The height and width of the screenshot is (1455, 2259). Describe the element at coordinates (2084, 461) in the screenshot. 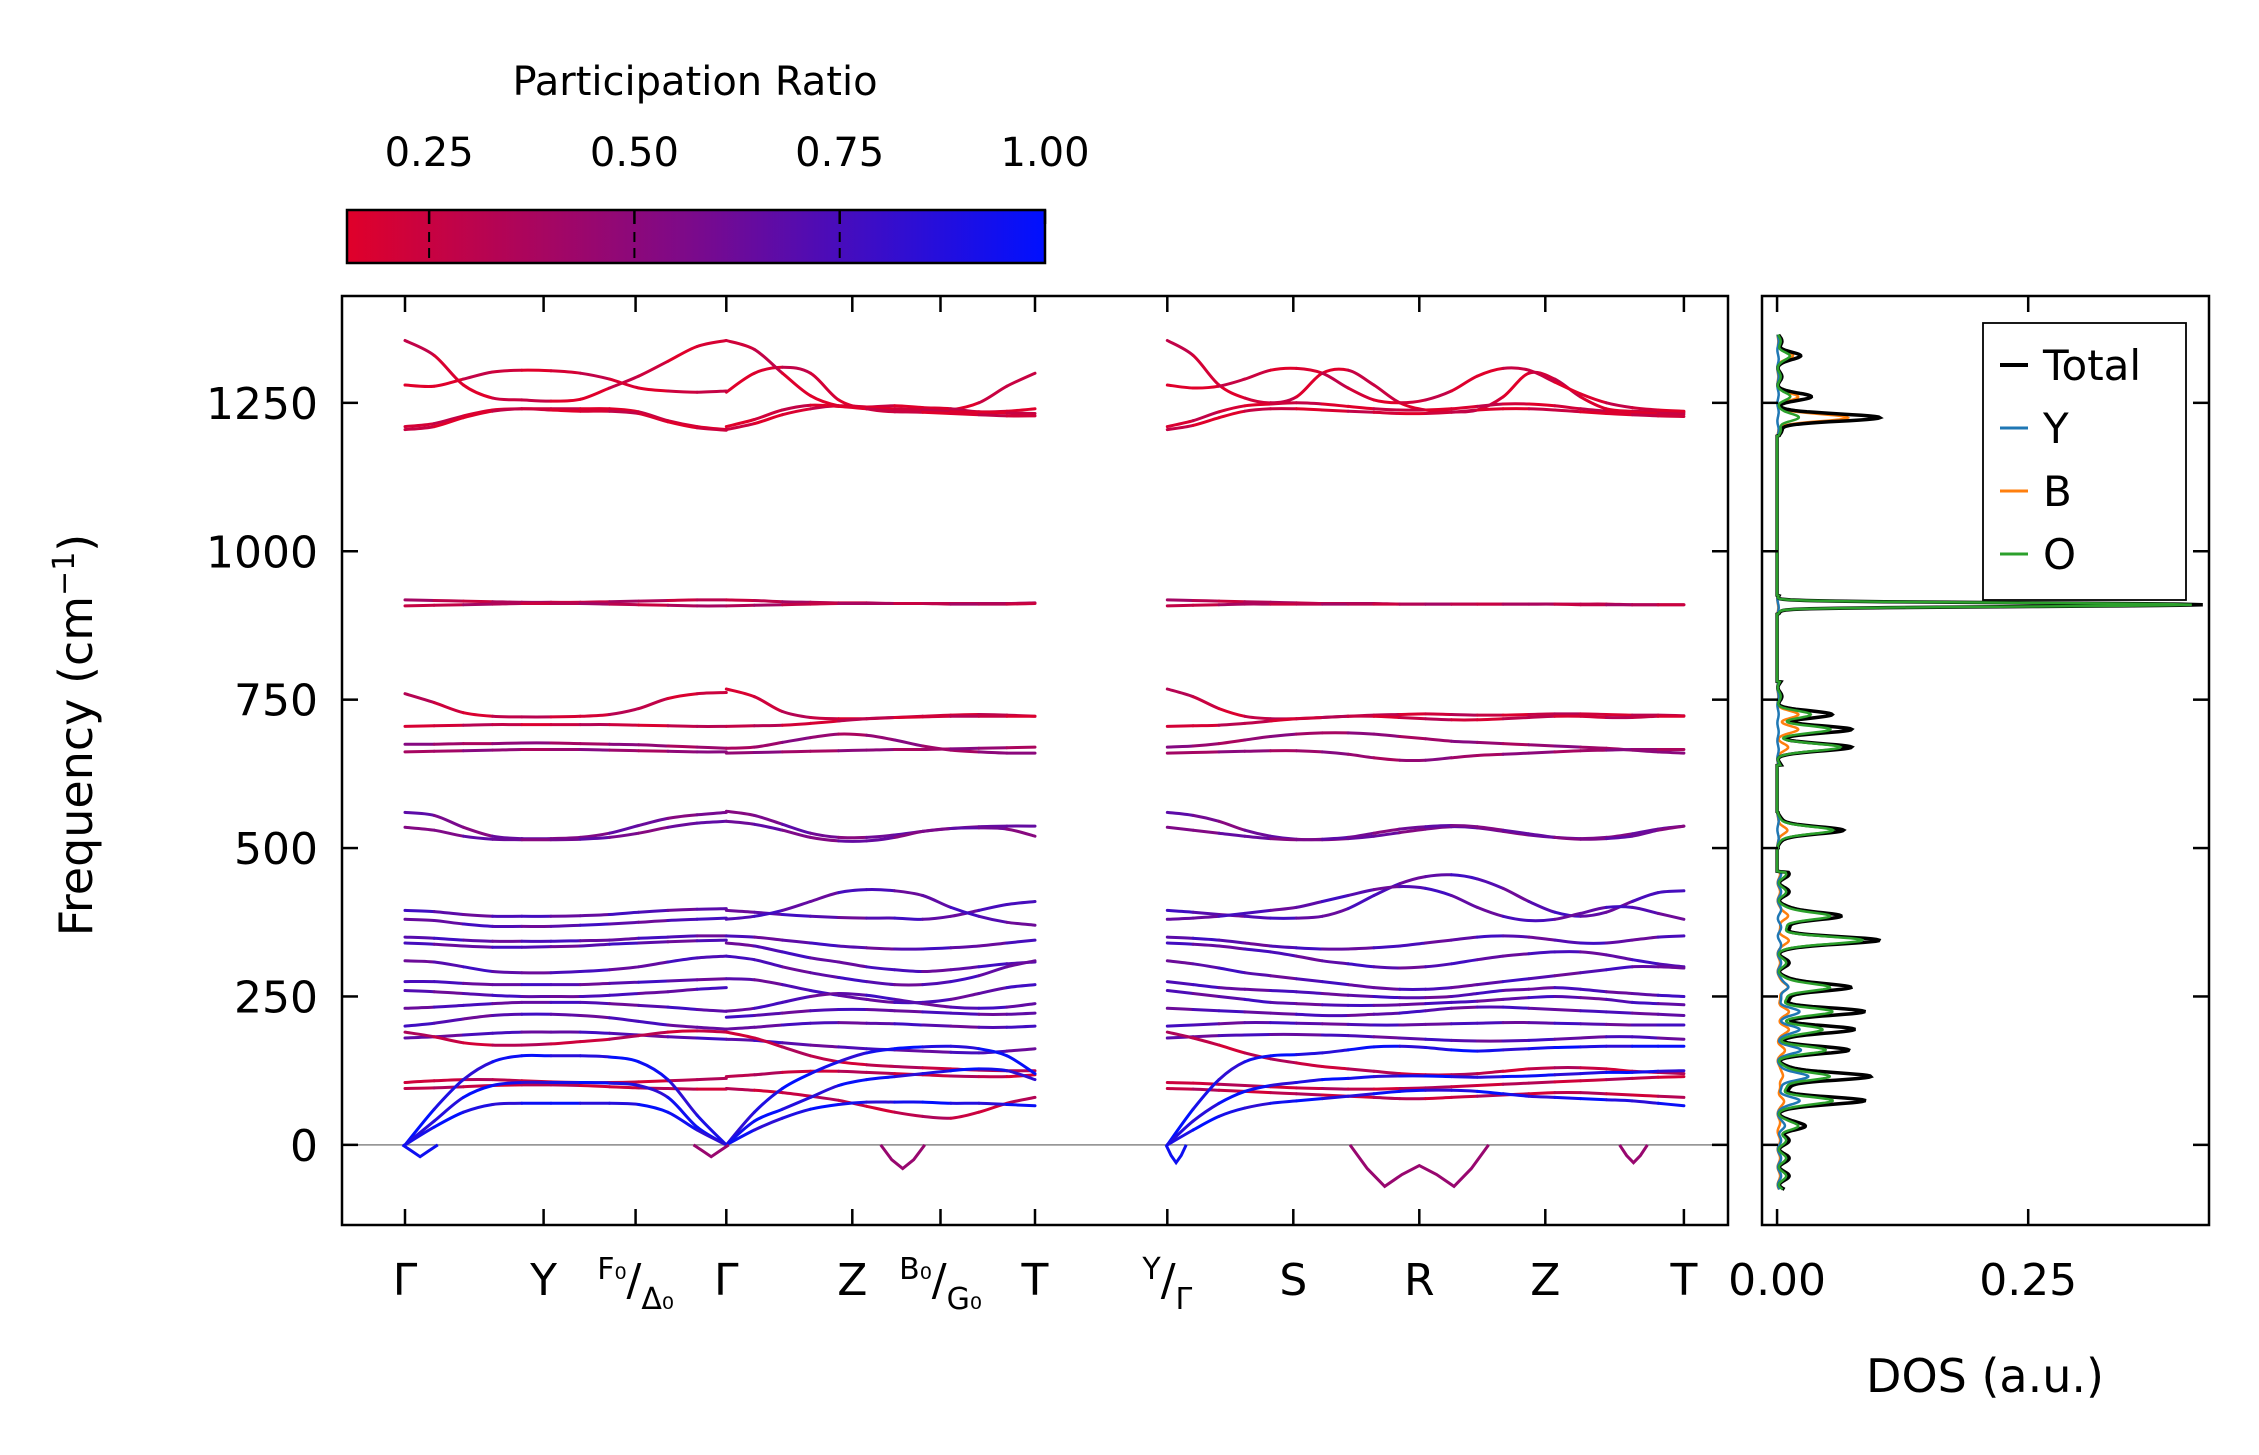

I see `dos-legend: Total YBO` at that location.